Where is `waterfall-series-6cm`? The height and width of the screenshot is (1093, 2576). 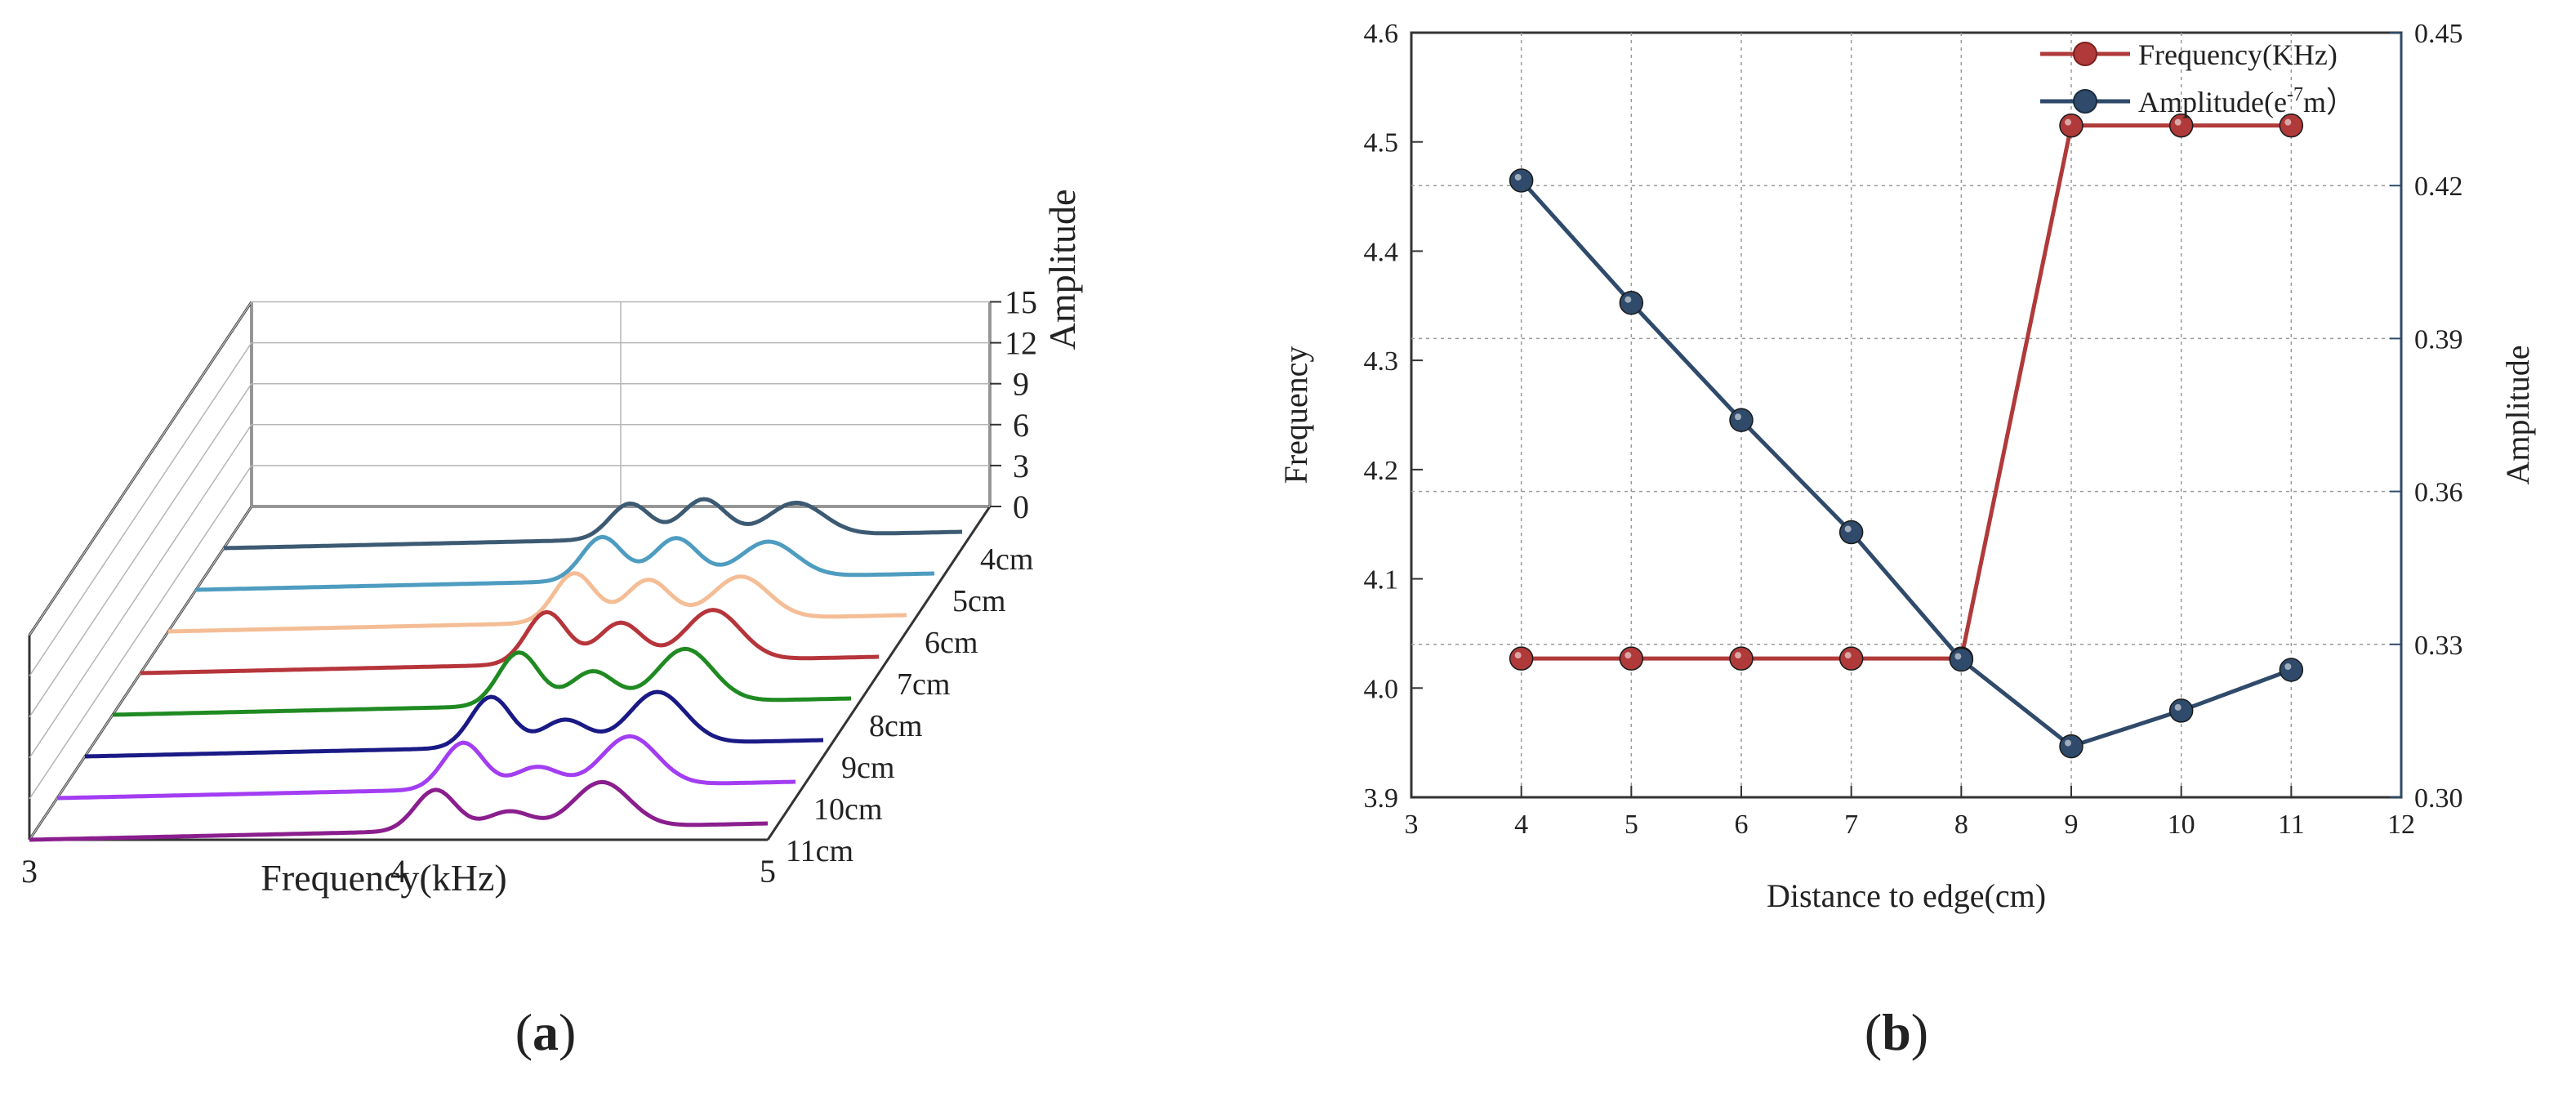 waterfall-series-6cm is located at coordinates (537, 602).